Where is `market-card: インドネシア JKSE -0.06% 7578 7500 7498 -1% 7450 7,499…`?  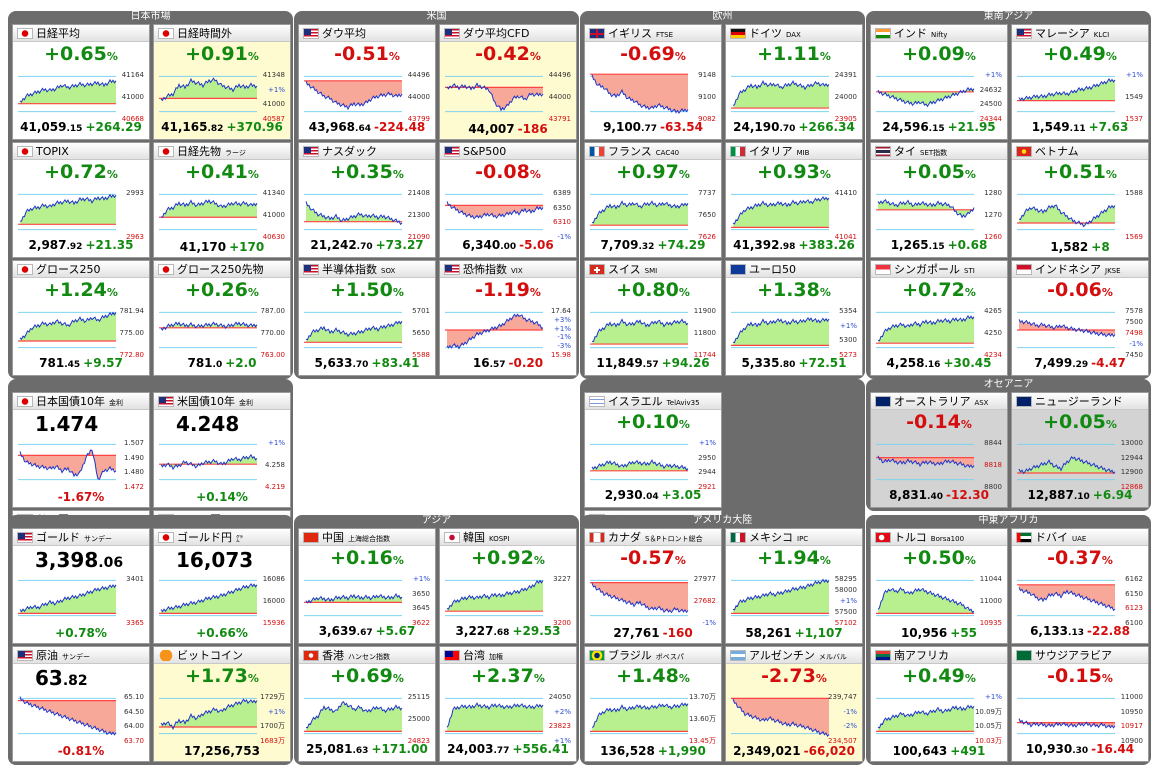
market-card: インドネシア JKSE -0.06% 7578 7500 7498 -1% 7450 7,499… is located at coordinates (1080, 318).